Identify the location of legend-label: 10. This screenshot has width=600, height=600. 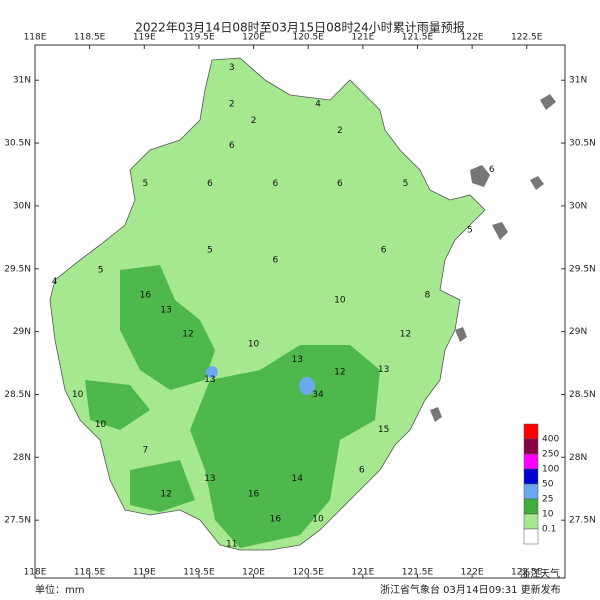
(548, 515).